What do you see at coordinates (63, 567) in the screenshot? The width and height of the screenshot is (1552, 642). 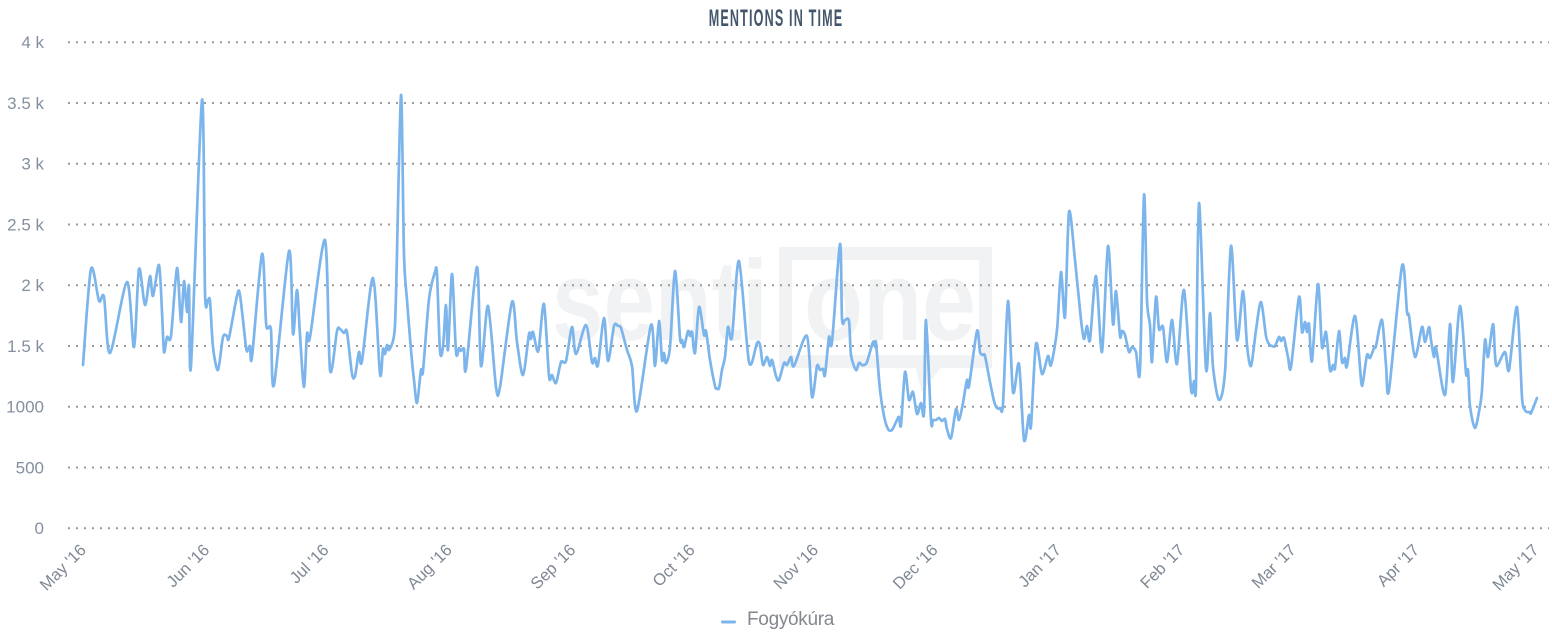 I see `svg-text: May '16` at bounding box center [63, 567].